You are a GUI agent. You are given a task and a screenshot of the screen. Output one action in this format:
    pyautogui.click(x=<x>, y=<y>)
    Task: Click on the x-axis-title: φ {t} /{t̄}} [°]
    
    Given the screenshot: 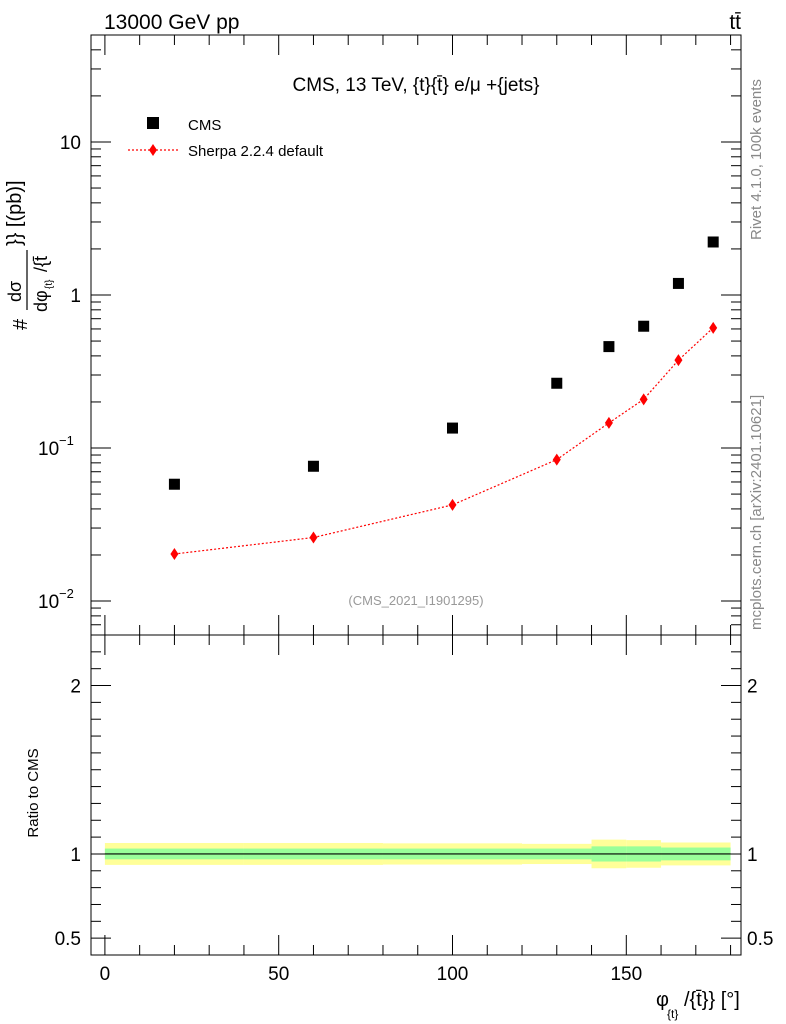 What is the action you would take?
    pyautogui.click(x=698, y=1005)
    